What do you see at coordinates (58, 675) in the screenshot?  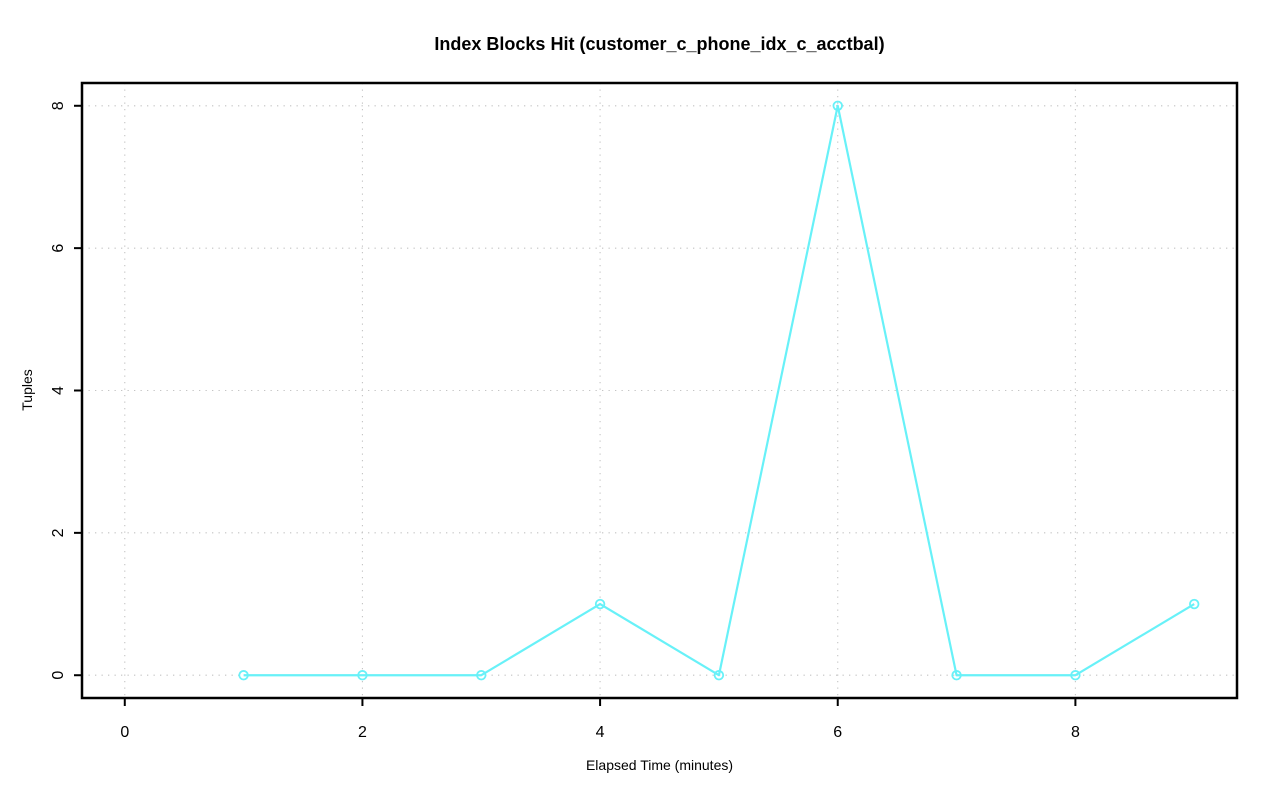 I see `y-axis-tick-label: 0` at bounding box center [58, 675].